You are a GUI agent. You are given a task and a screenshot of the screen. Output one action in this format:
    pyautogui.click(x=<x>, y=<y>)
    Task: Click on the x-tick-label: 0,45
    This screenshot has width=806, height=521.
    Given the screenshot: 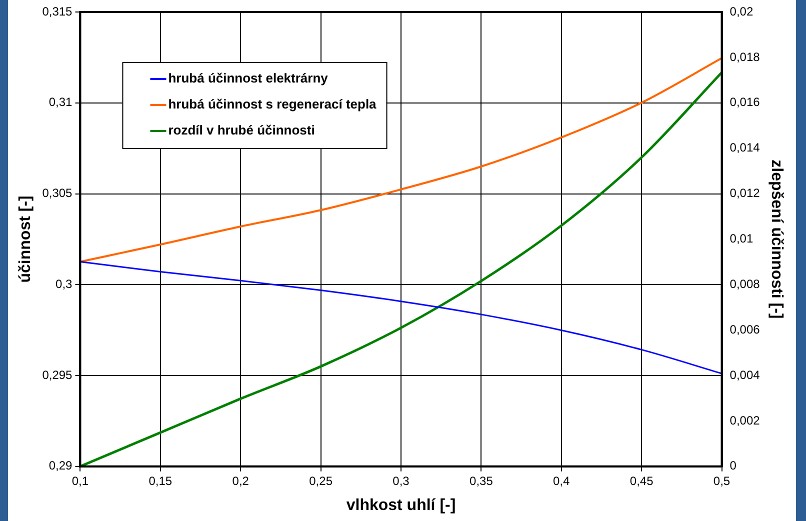 What is the action you would take?
    pyautogui.click(x=642, y=481)
    